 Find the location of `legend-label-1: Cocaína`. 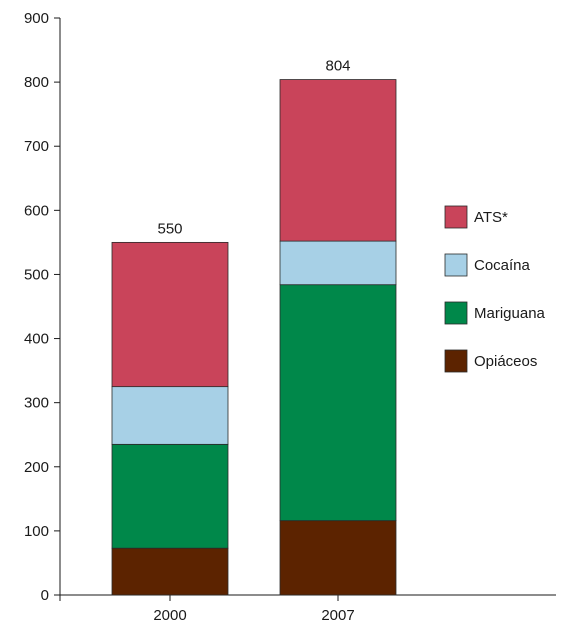

legend-label-1: Cocaína is located at coordinates (502, 265).